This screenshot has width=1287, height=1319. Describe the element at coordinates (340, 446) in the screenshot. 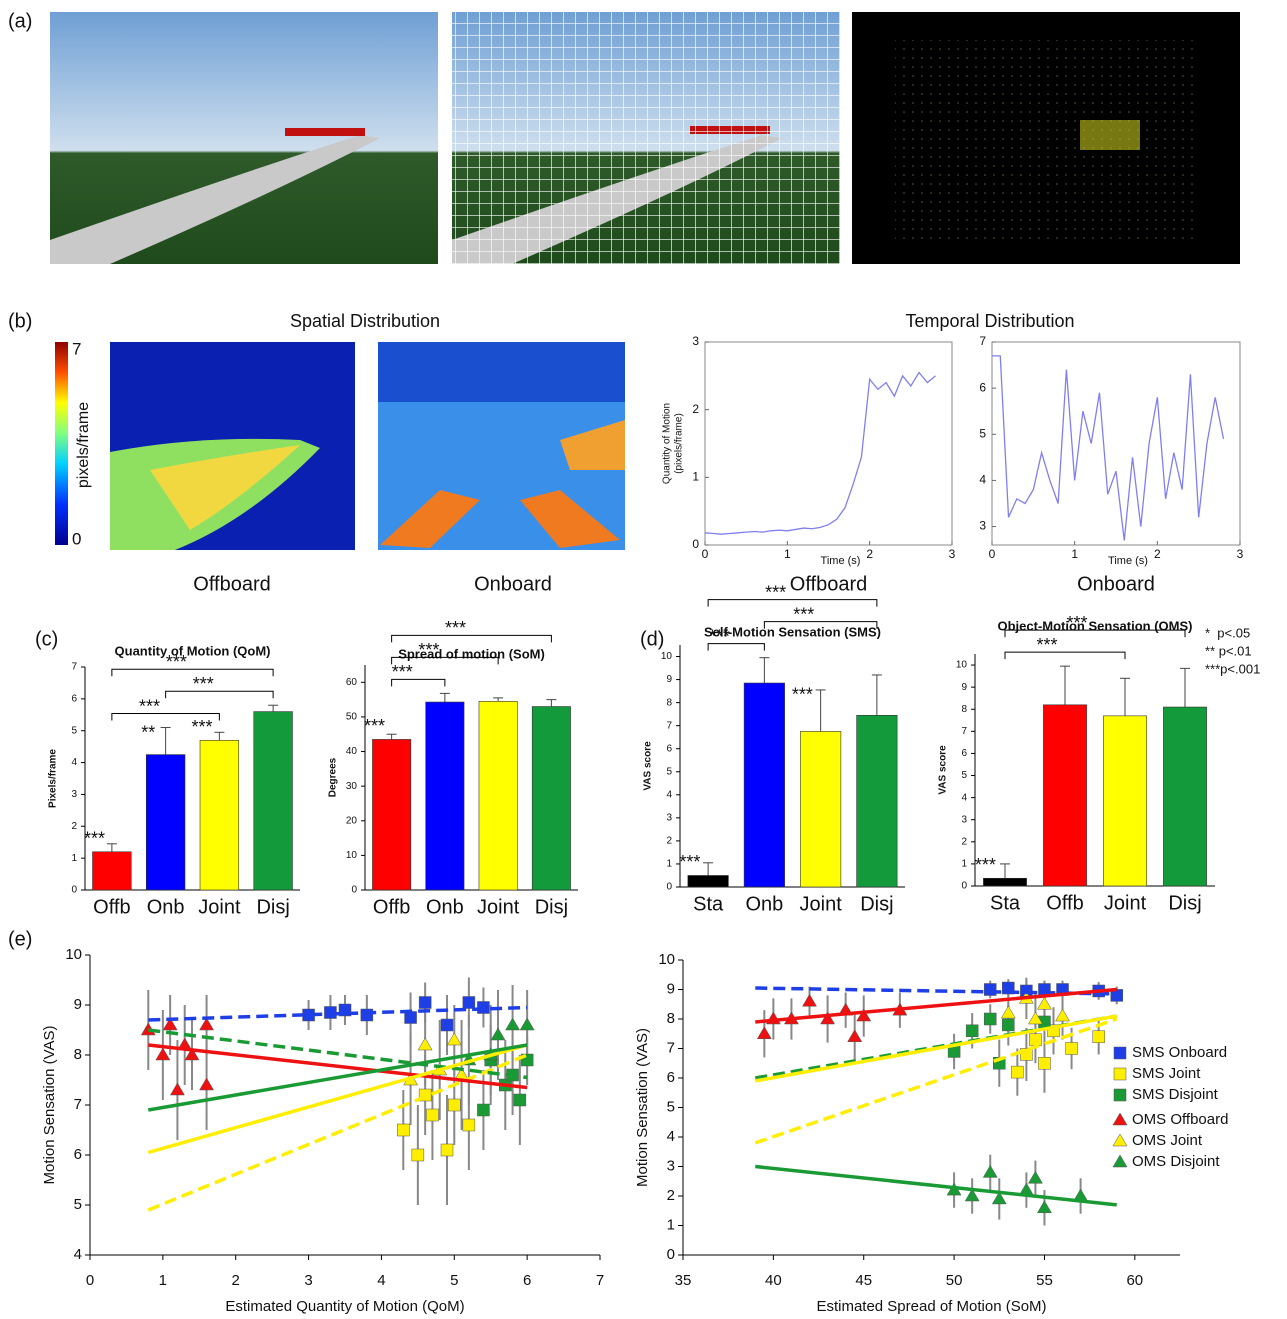

I see `heatmaps` at that location.